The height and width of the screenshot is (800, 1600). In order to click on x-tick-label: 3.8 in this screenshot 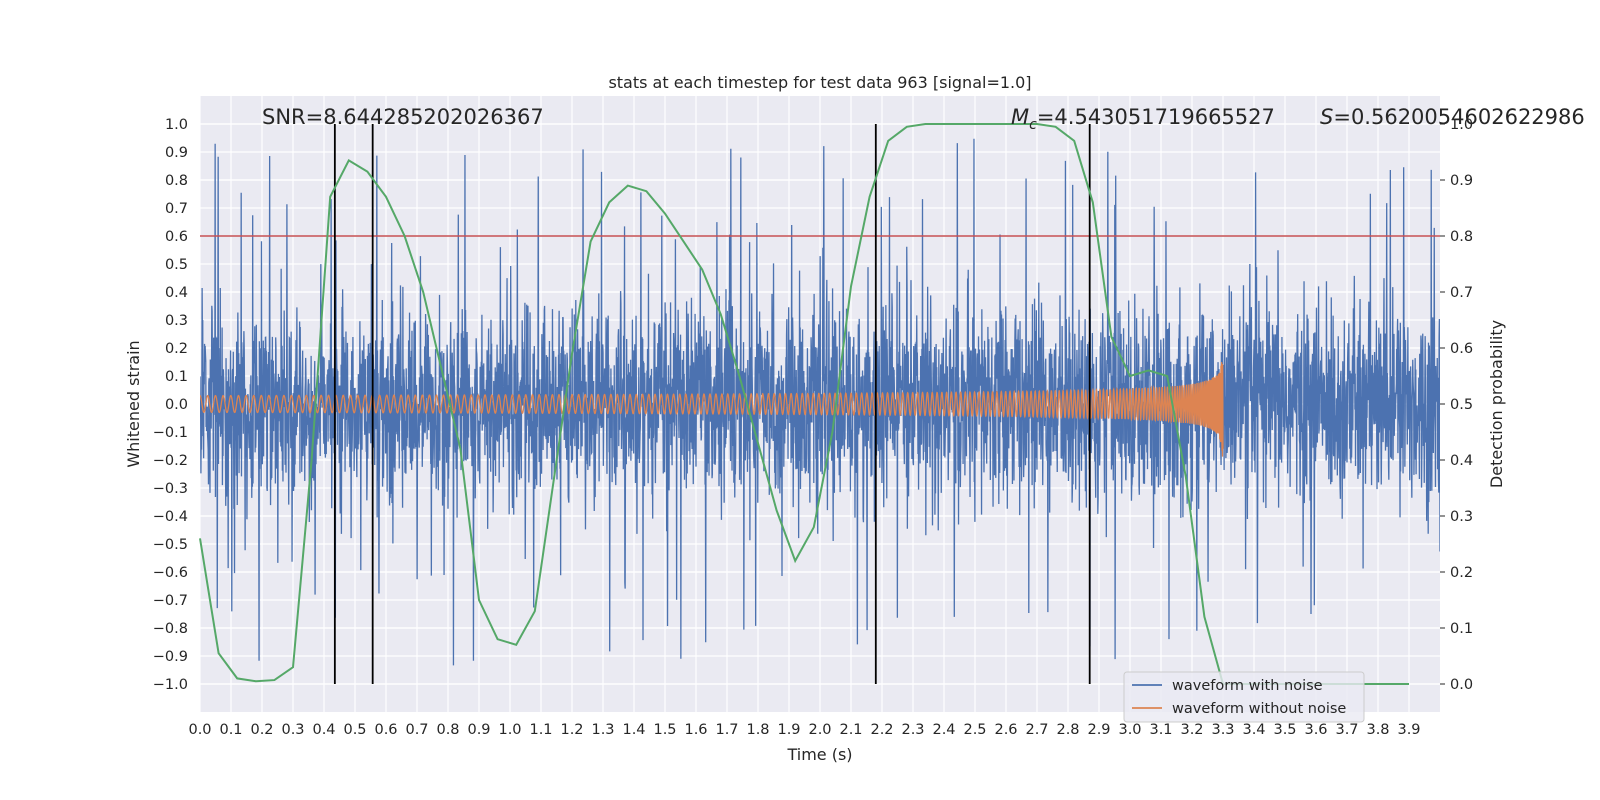, I will do `click(1377, 730)`.